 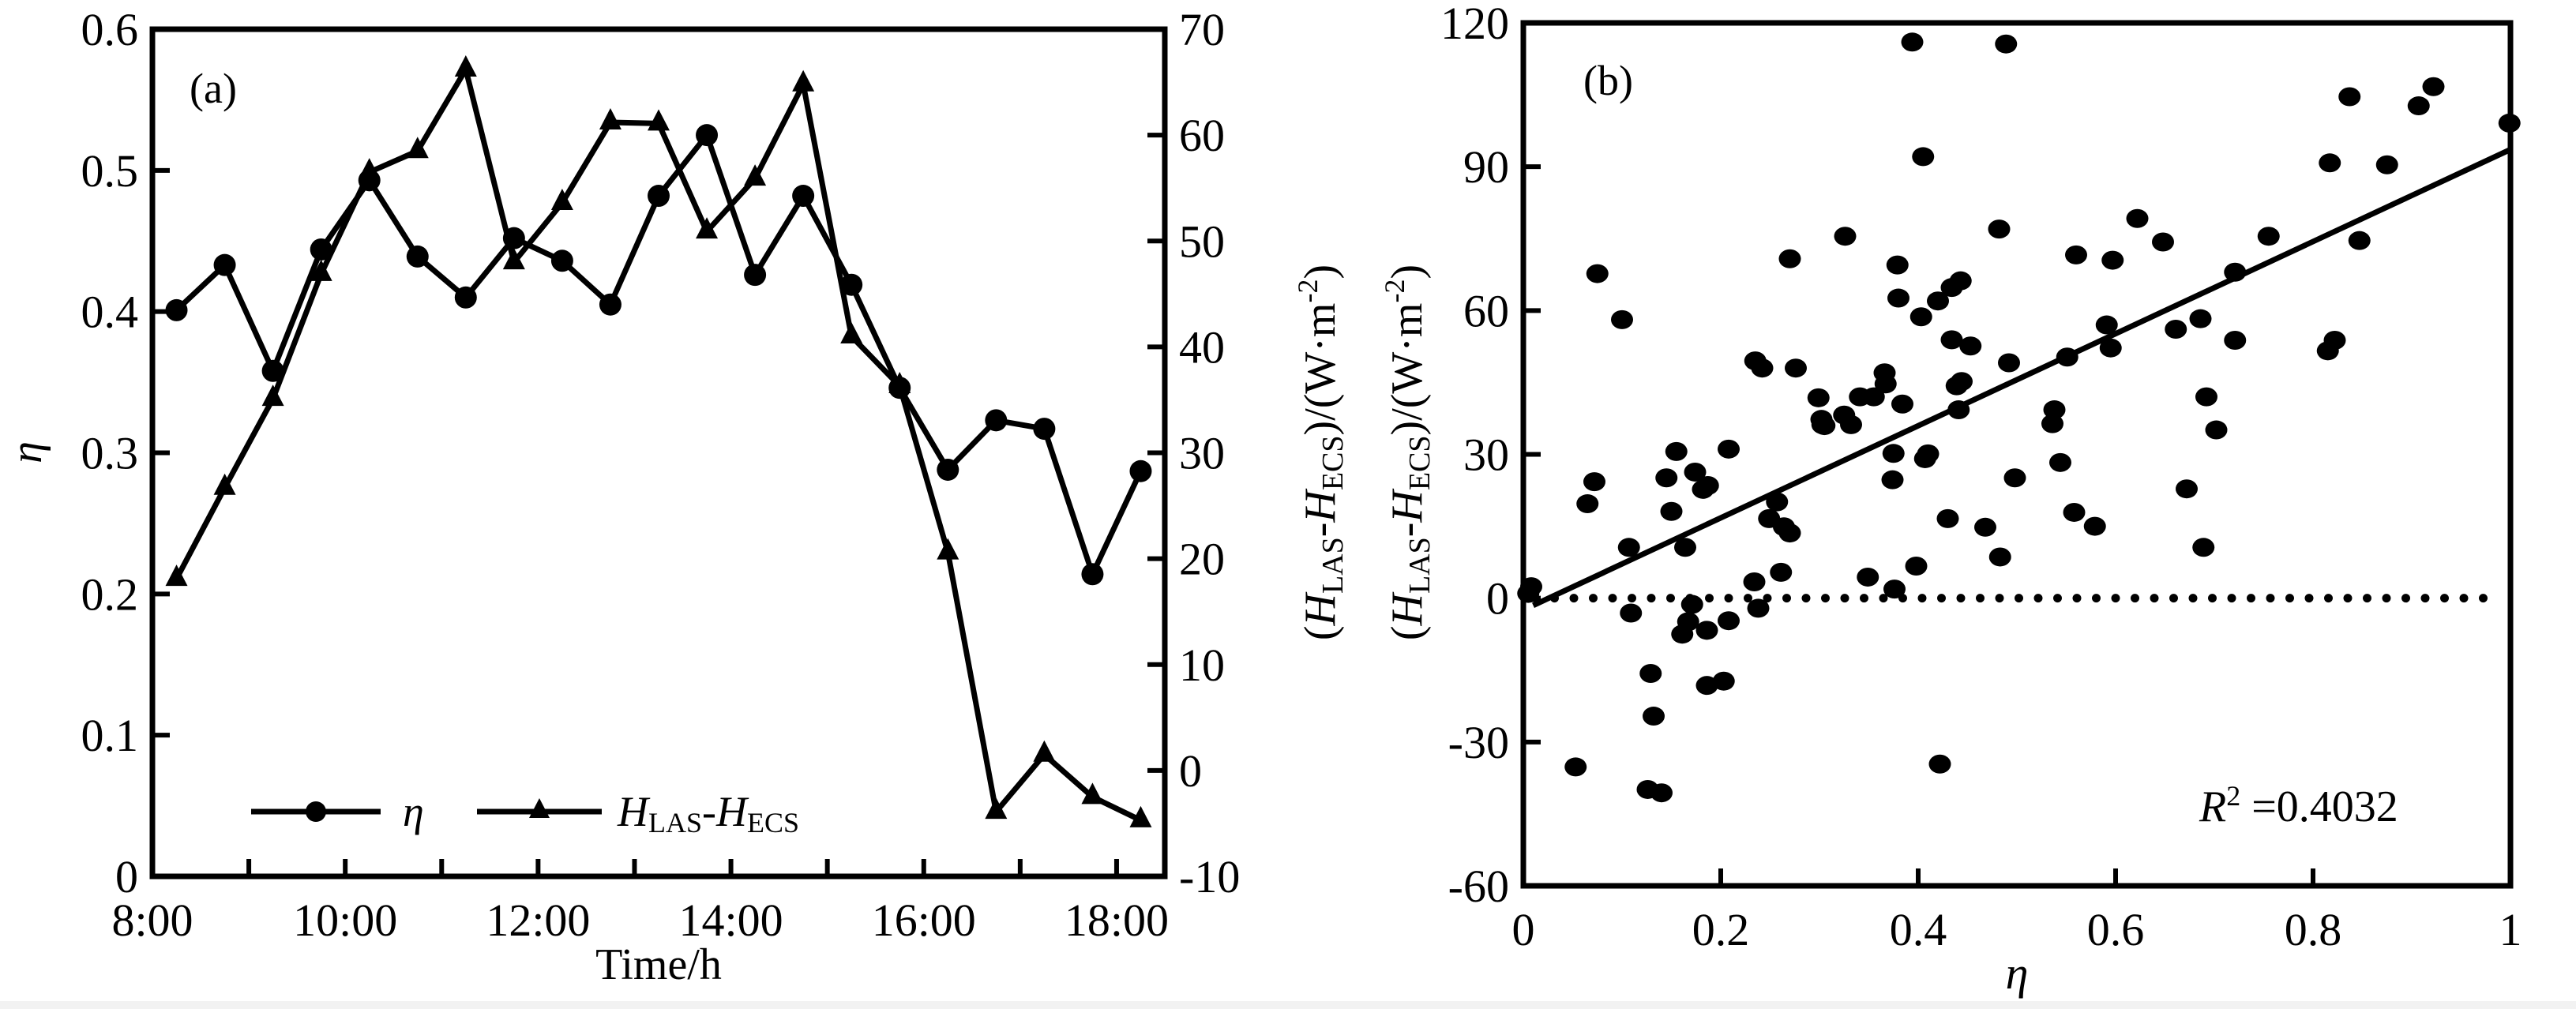 What do you see at coordinates (1407, 452) in the screenshot?
I see `panel-b-y-axis-title: (HLAS-HECS)/(W·m-2)` at bounding box center [1407, 452].